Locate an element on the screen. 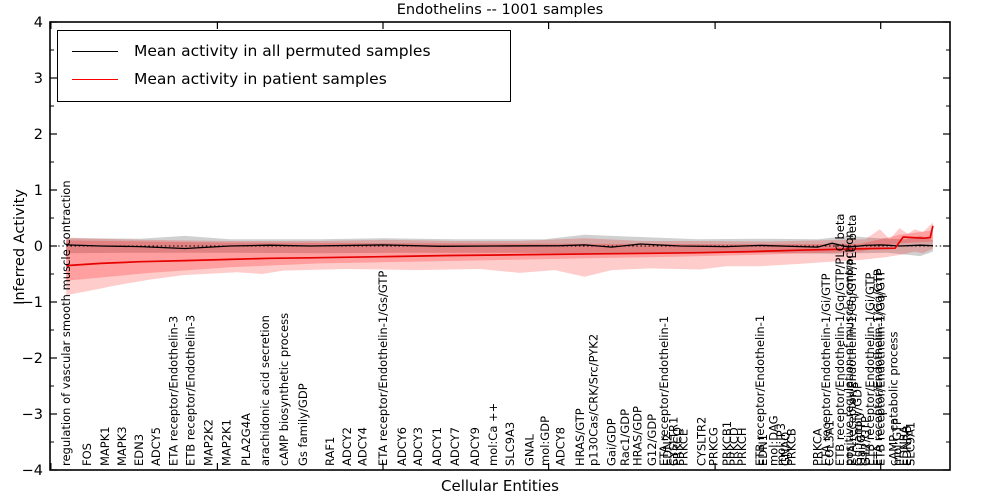  entity-tick-label: ETB receptor/Endothelin-3 is located at coordinates (190, 390).